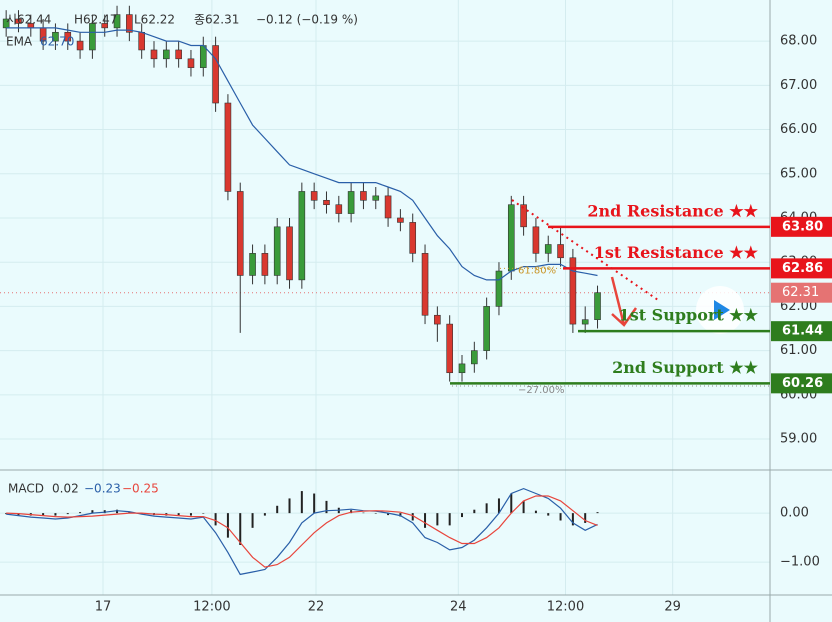  What do you see at coordinates (65, 489) in the screenshot?
I see `macd-value: 0.02` at bounding box center [65, 489].